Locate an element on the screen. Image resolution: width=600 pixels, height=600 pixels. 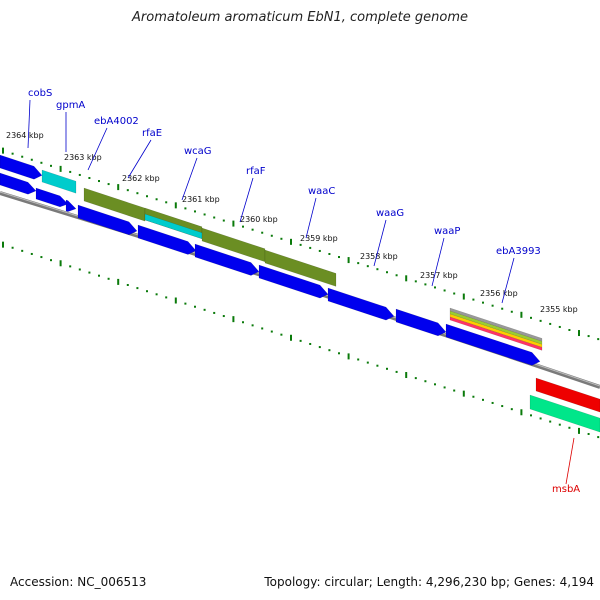
gene-label-ebA4002: ebA4002 is located at coordinates (116, 121).